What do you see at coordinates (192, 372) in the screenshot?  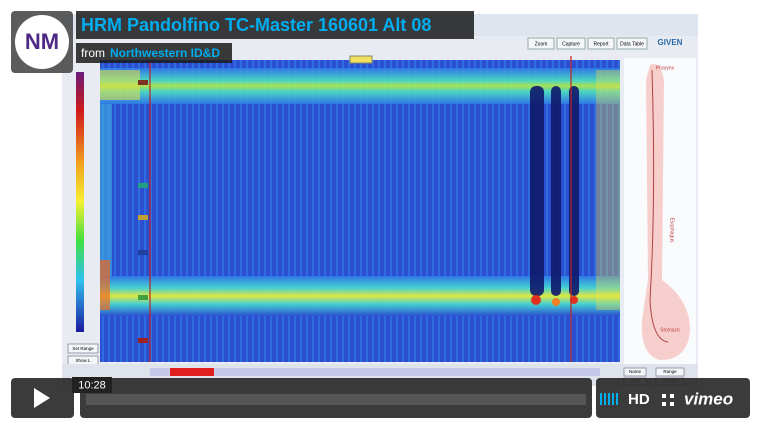 I see `timeline-selection` at bounding box center [192, 372].